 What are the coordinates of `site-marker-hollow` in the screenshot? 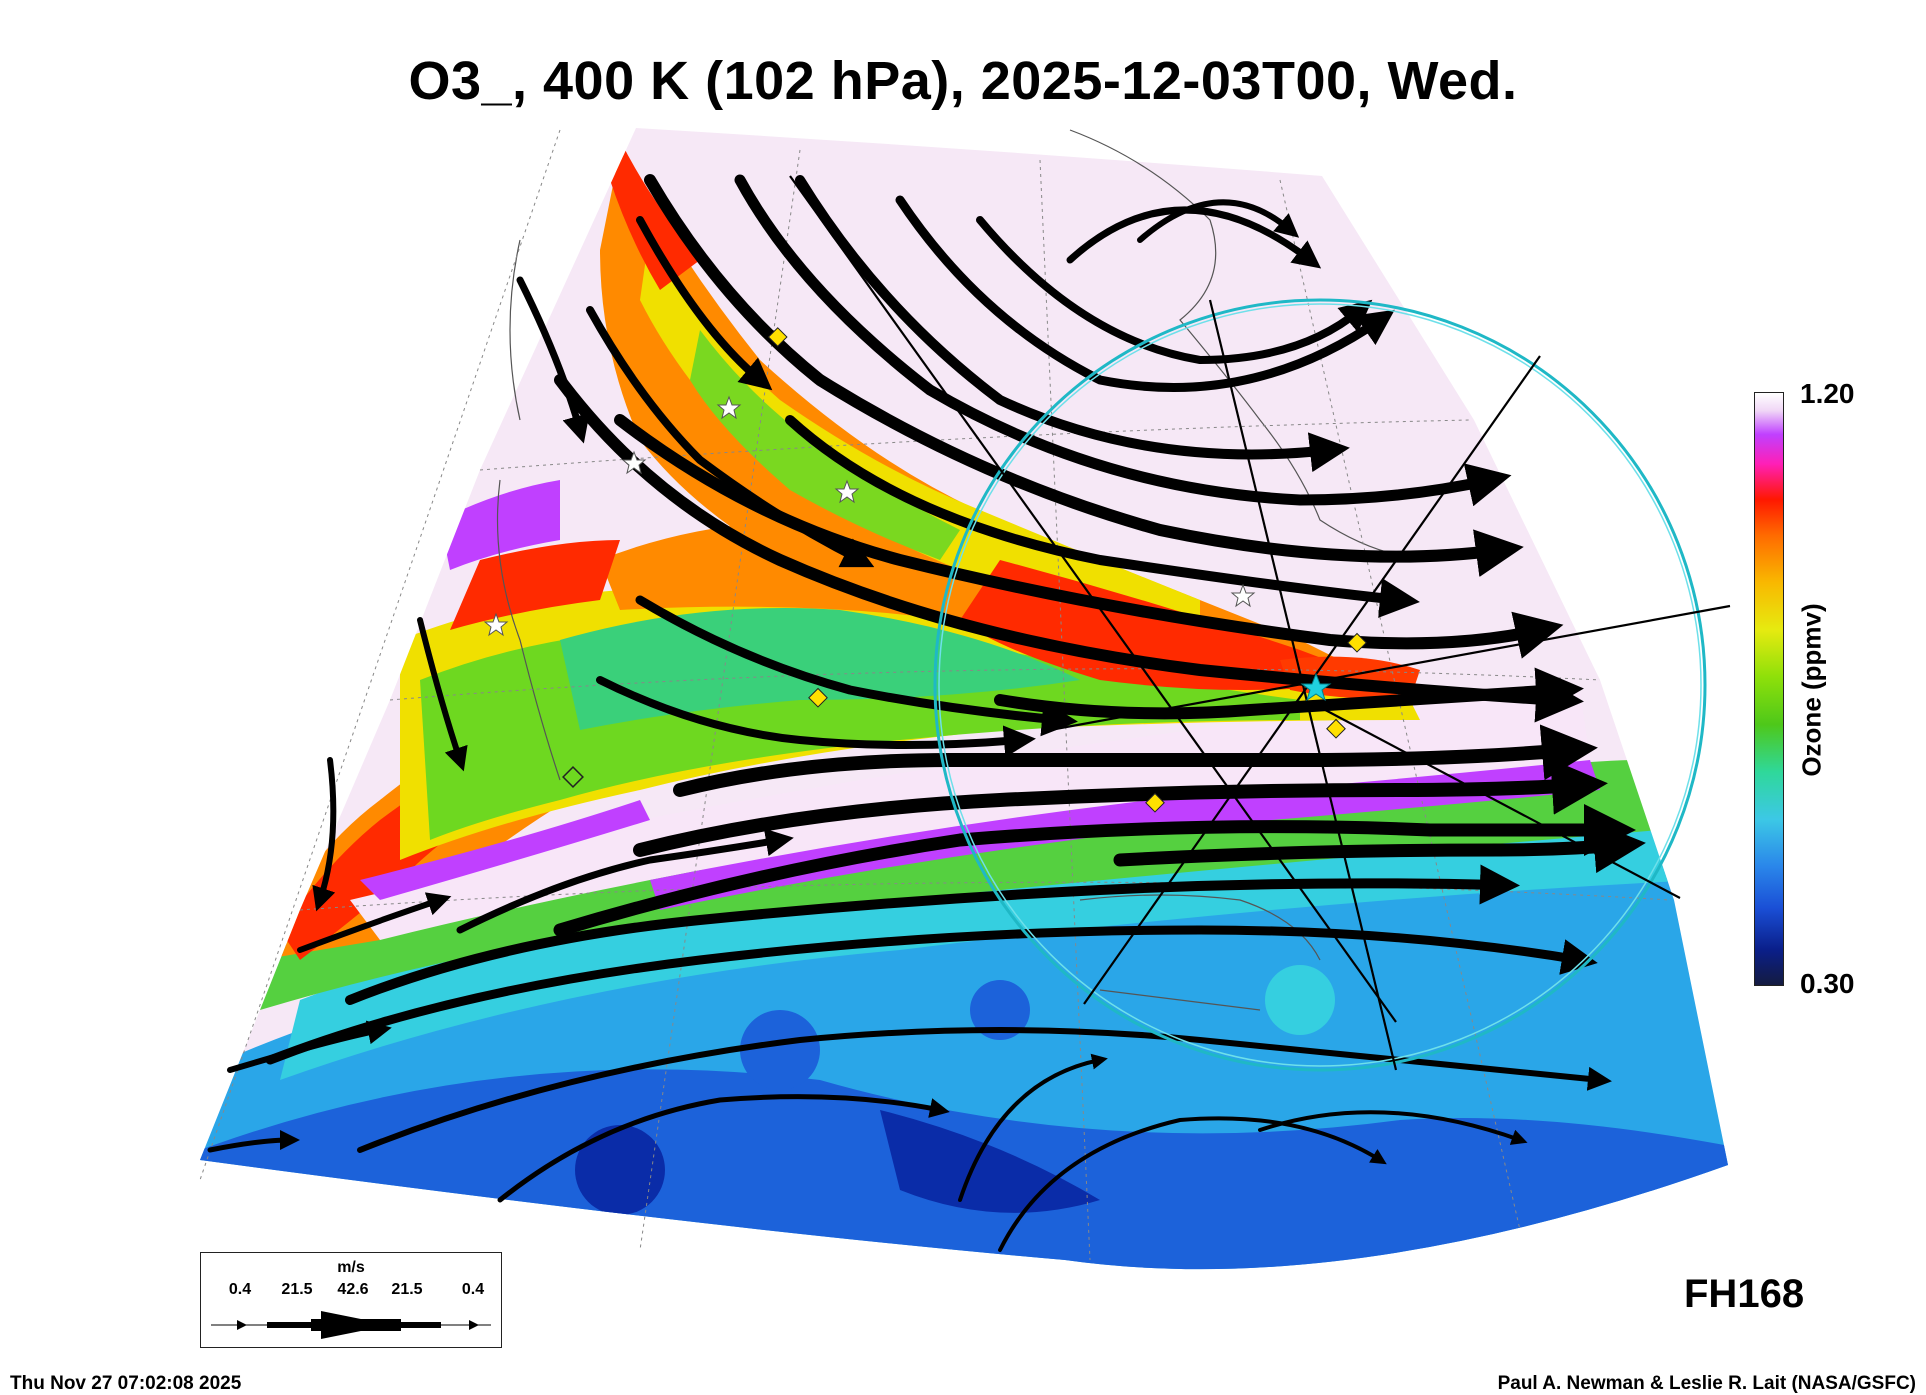 It's located at (573, 777).